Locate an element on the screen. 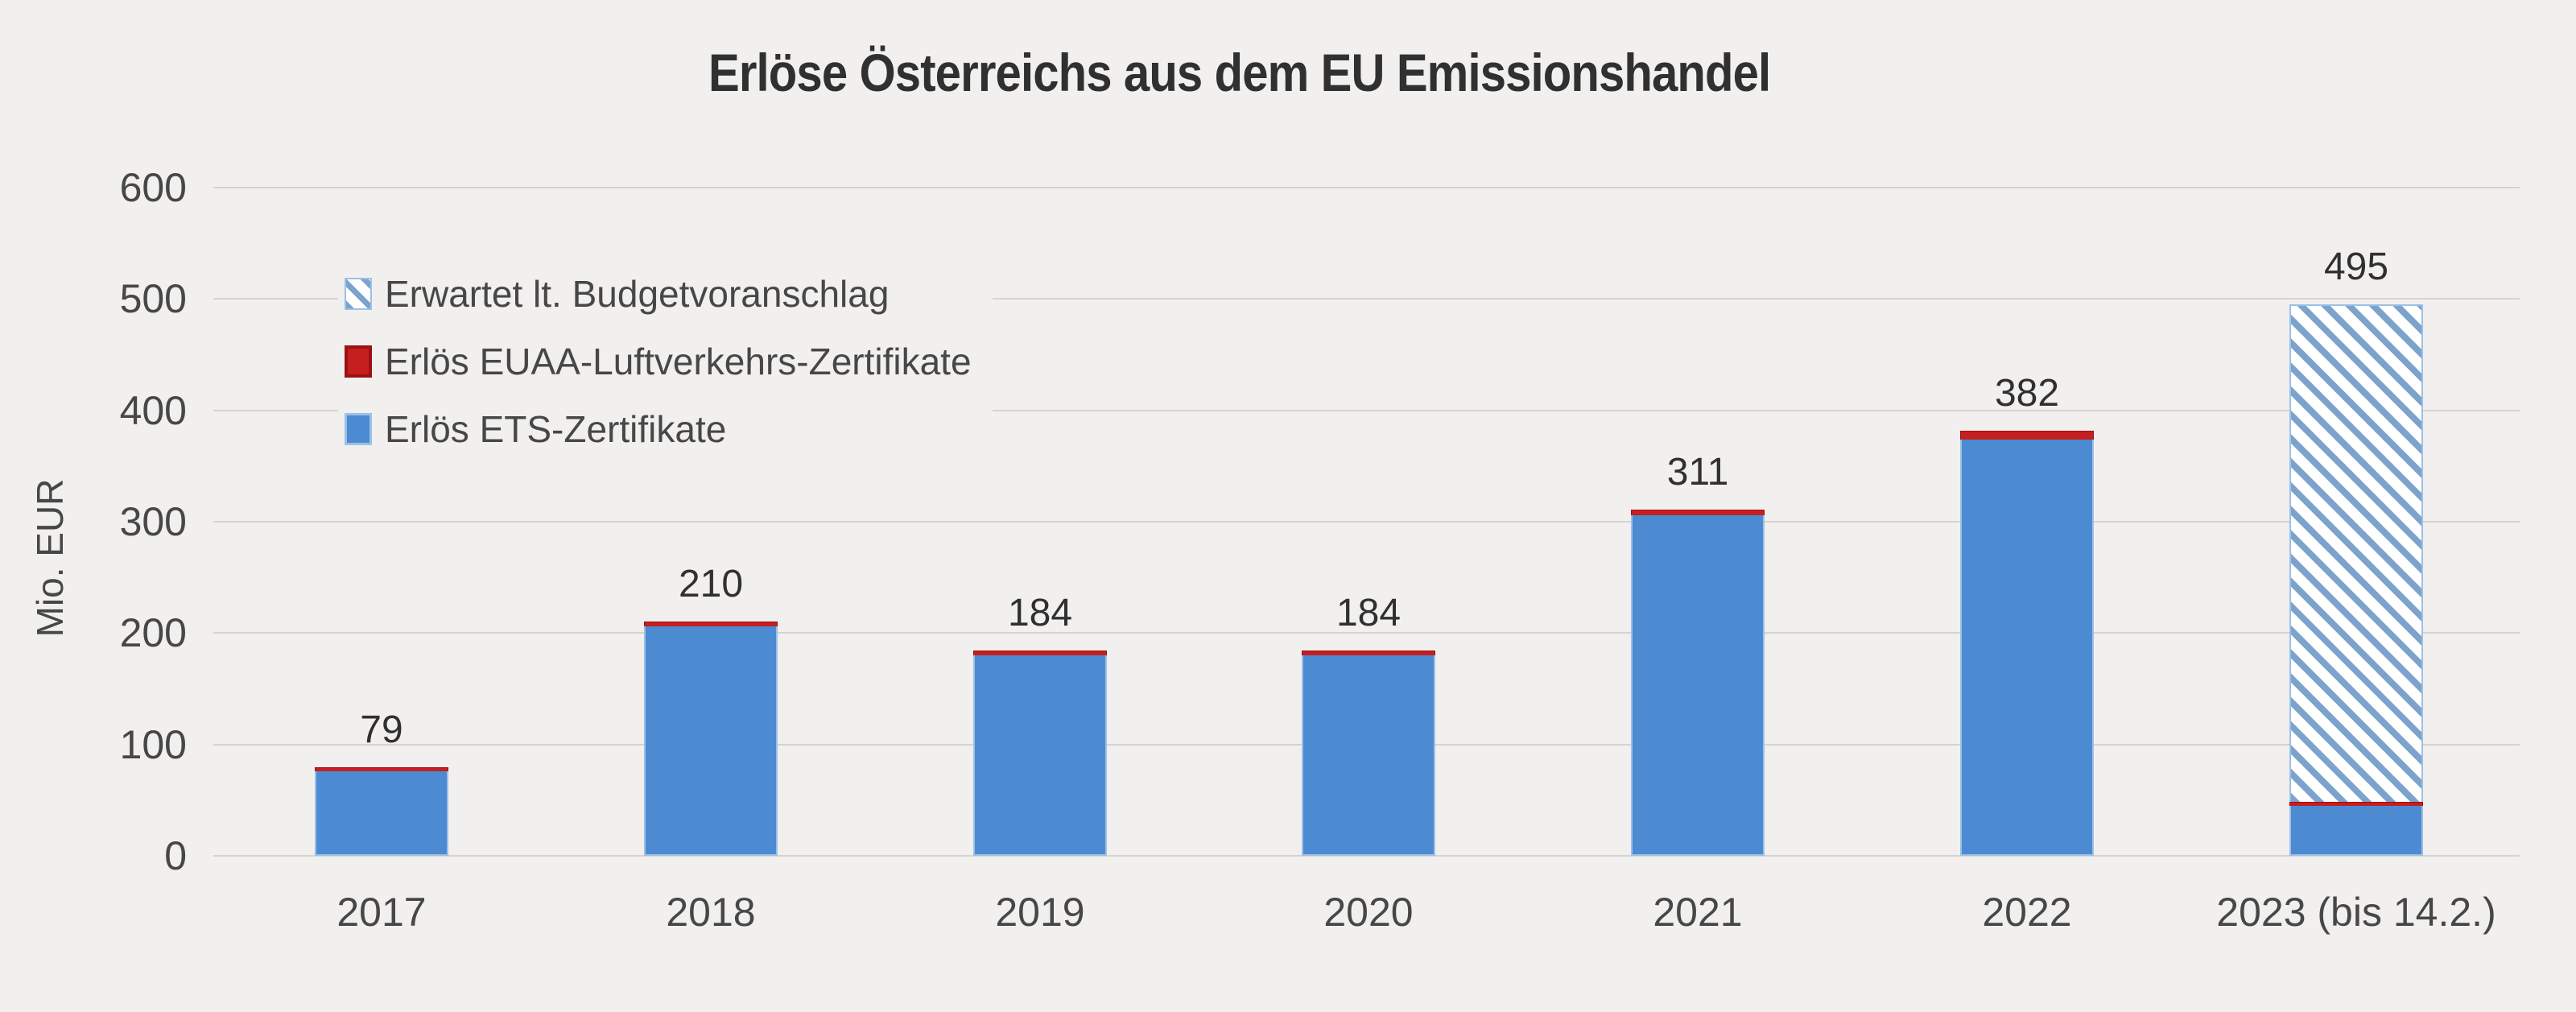 This screenshot has width=2576, height=1012. bar-value-label: 311 is located at coordinates (1697, 472).